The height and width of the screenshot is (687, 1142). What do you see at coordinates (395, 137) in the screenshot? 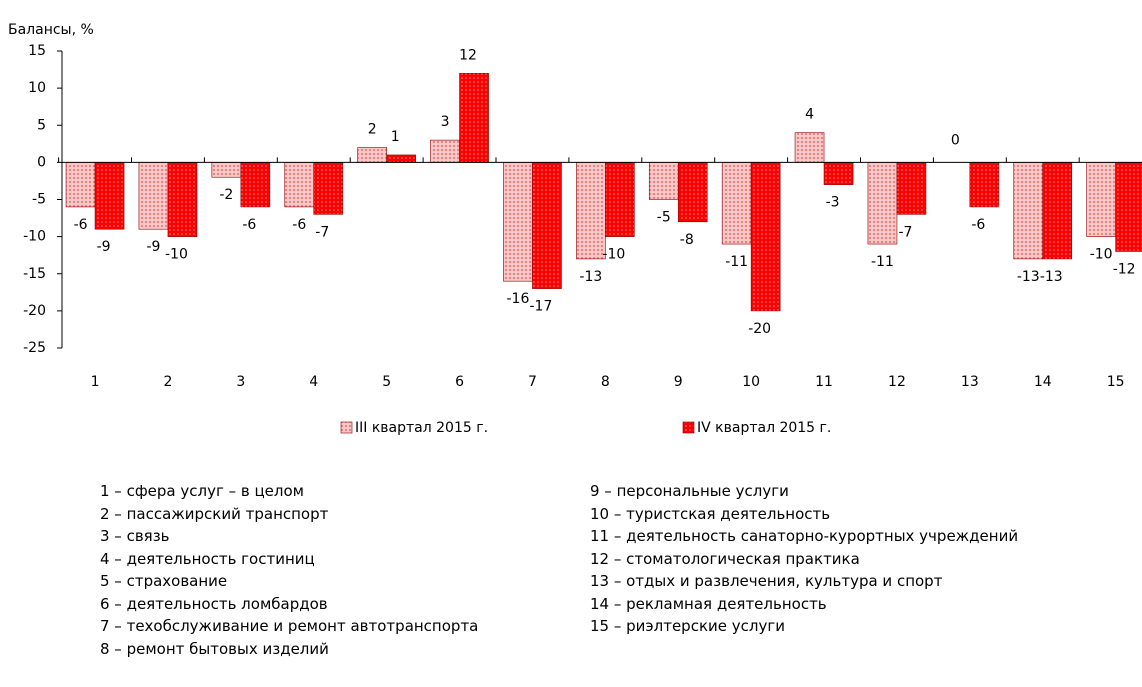
I see `value-label: 1` at bounding box center [395, 137].